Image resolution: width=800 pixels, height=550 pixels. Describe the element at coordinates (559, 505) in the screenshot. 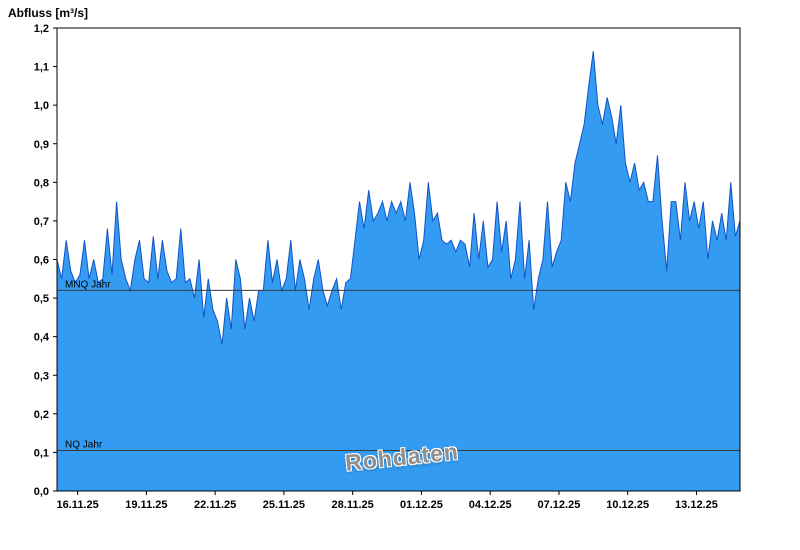

I see `x-tick-label: 07.12.25` at that location.